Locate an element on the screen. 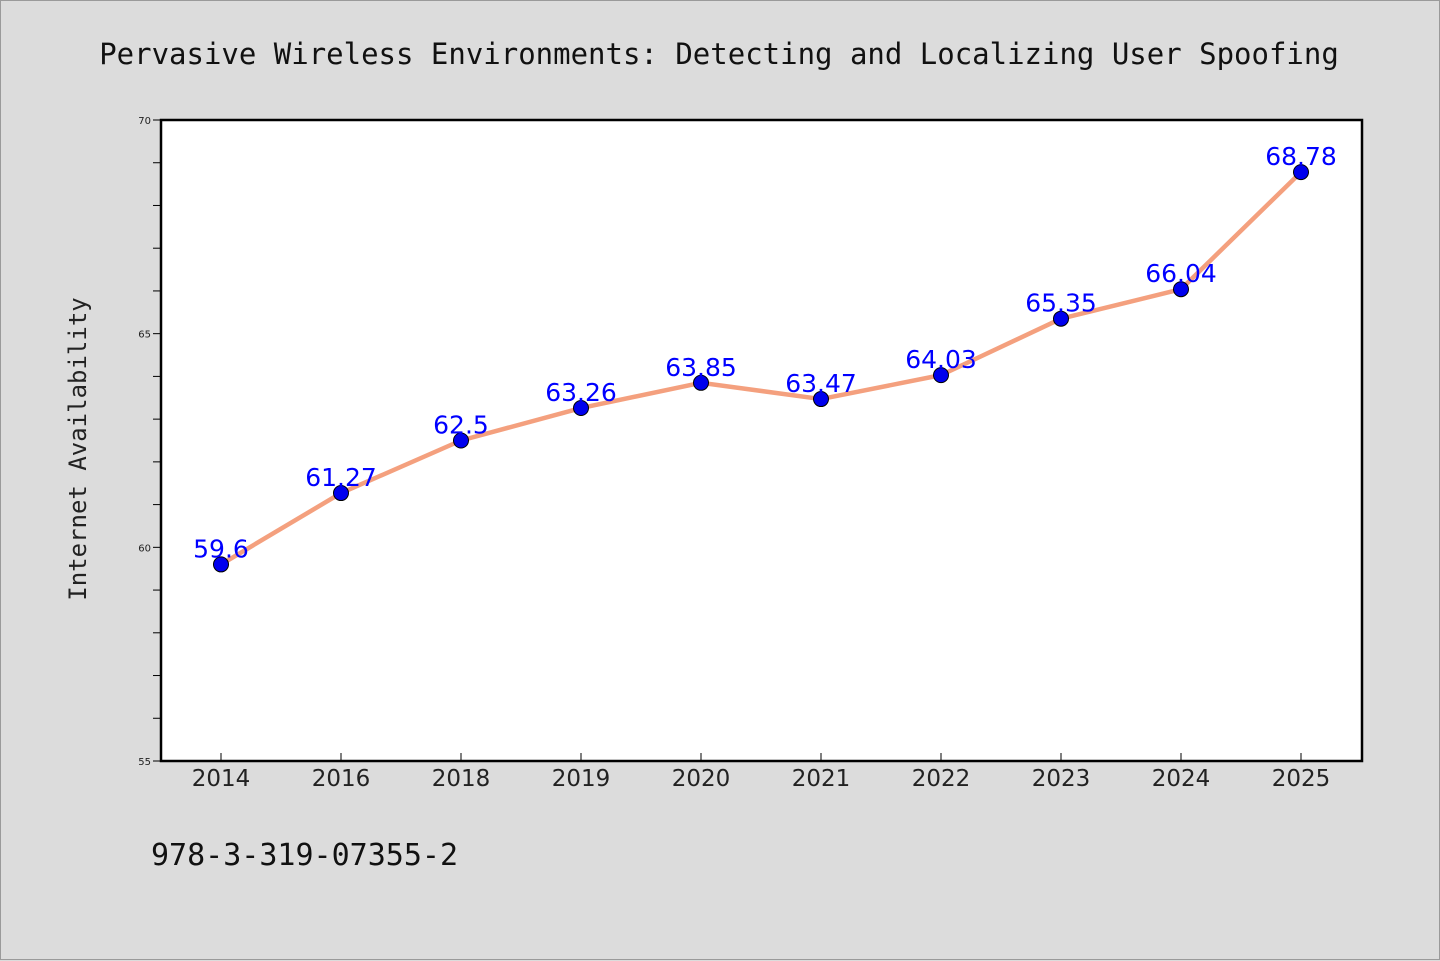  data-label: 62.5 is located at coordinates (461, 425).